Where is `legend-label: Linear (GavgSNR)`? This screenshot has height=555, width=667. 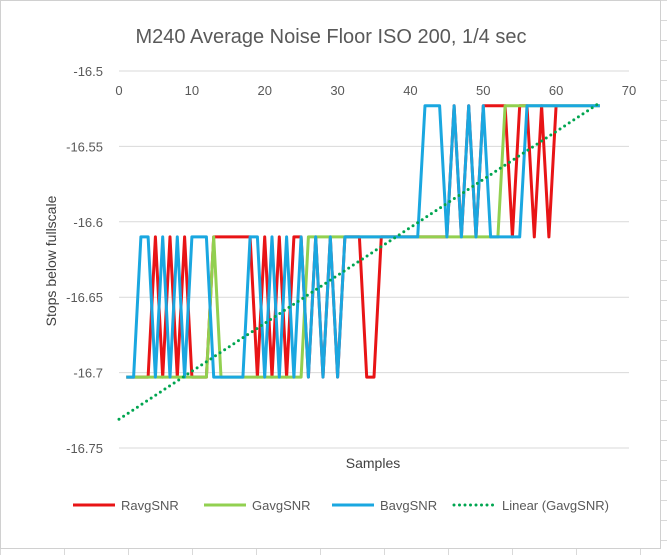 legend-label: Linear (GavgSNR) is located at coordinates (555, 505).